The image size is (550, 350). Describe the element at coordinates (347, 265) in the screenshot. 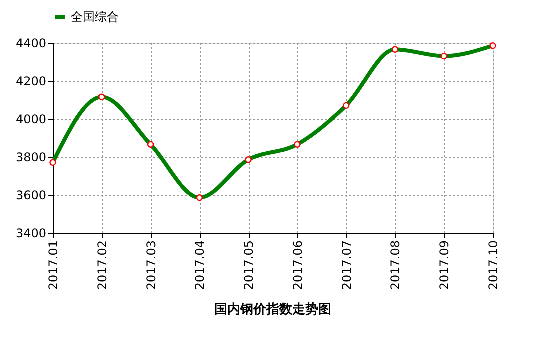

I see `x-tick-label: 2017.07` at that location.